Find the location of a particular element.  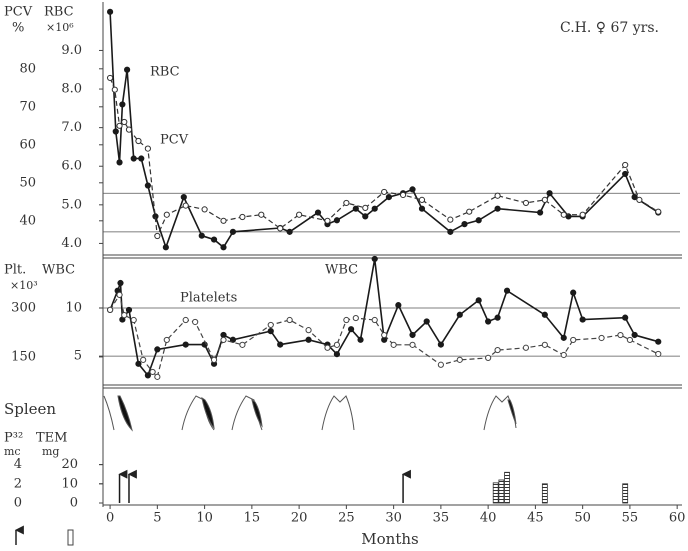

y-tick-label: 4 is located at coordinates (18, 464).